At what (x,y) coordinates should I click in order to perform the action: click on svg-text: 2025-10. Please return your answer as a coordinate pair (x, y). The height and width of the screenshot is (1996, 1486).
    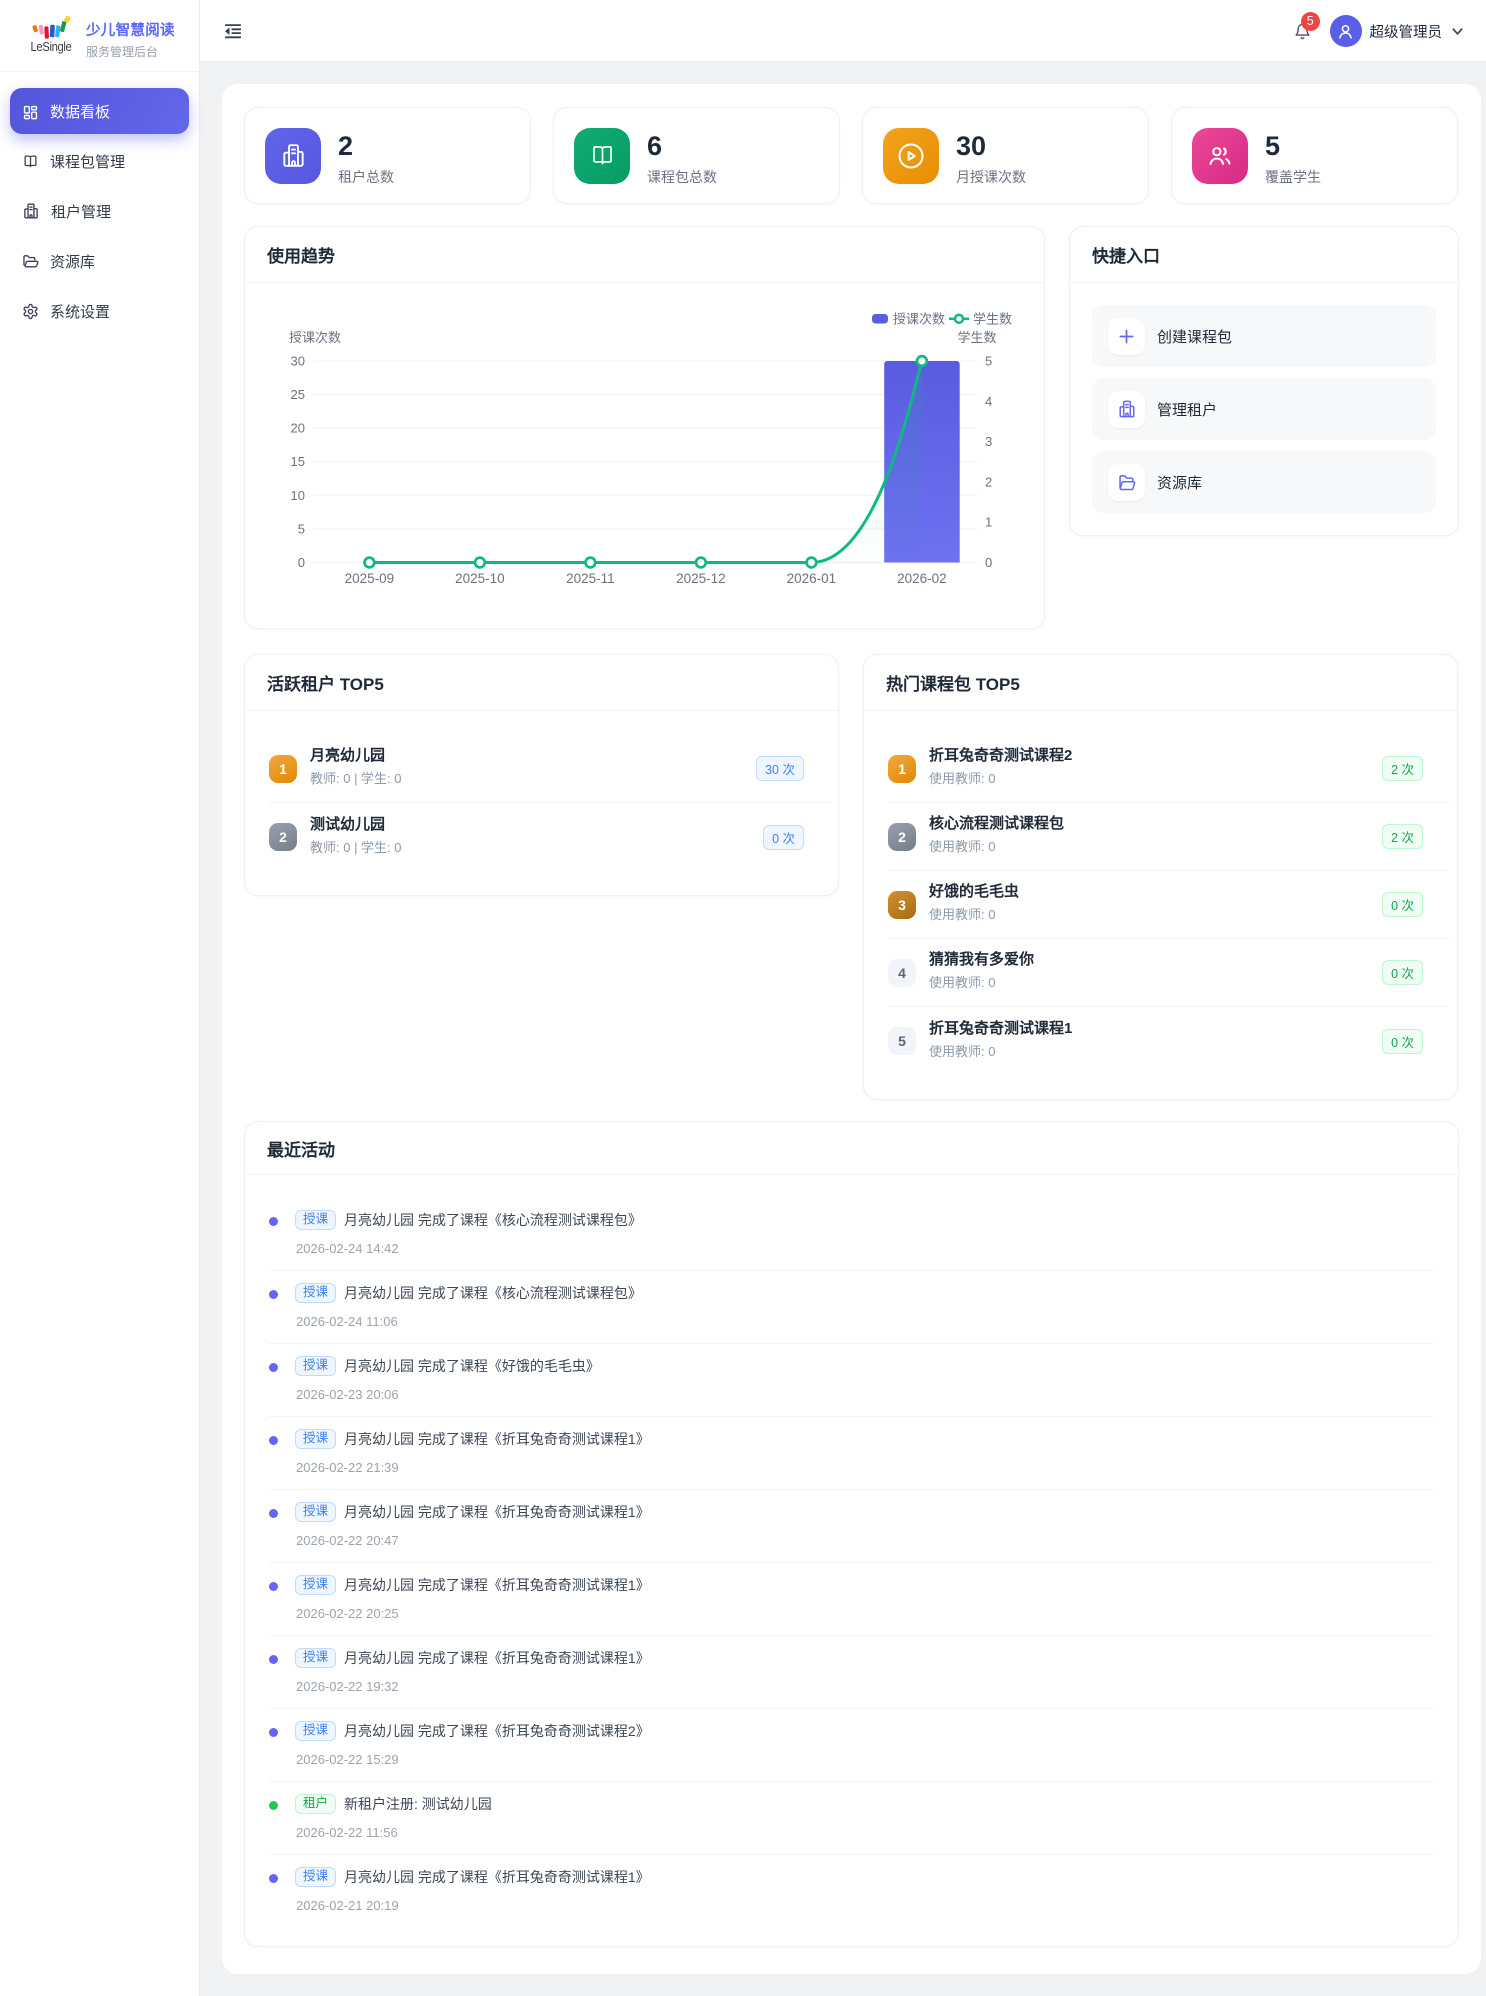
    Looking at the image, I should click on (480, 578).